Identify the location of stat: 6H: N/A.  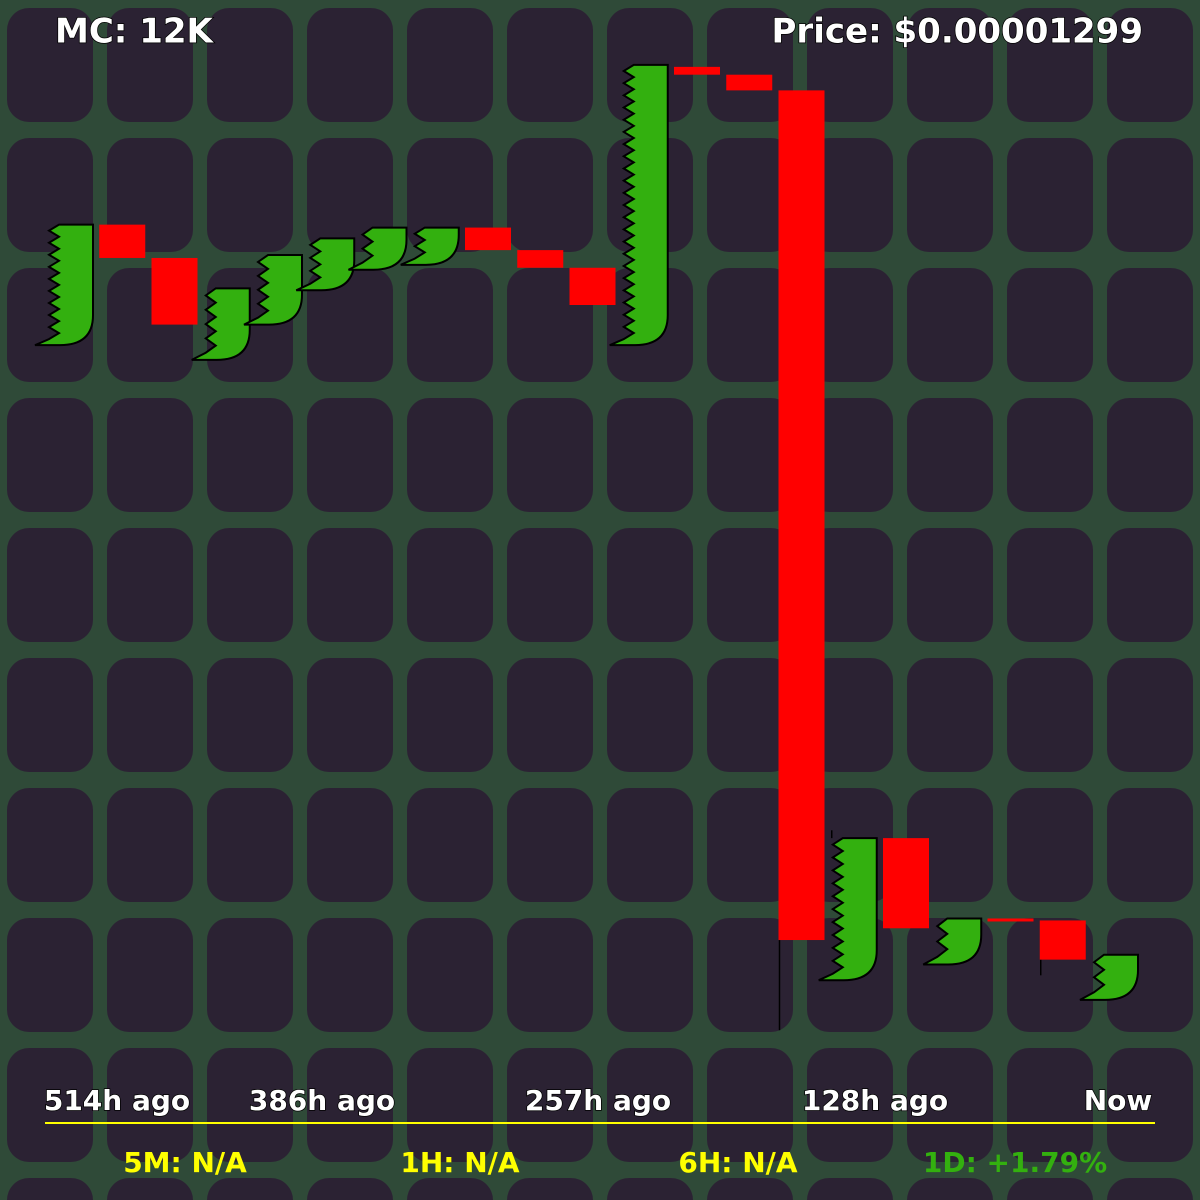
(738, 1162).